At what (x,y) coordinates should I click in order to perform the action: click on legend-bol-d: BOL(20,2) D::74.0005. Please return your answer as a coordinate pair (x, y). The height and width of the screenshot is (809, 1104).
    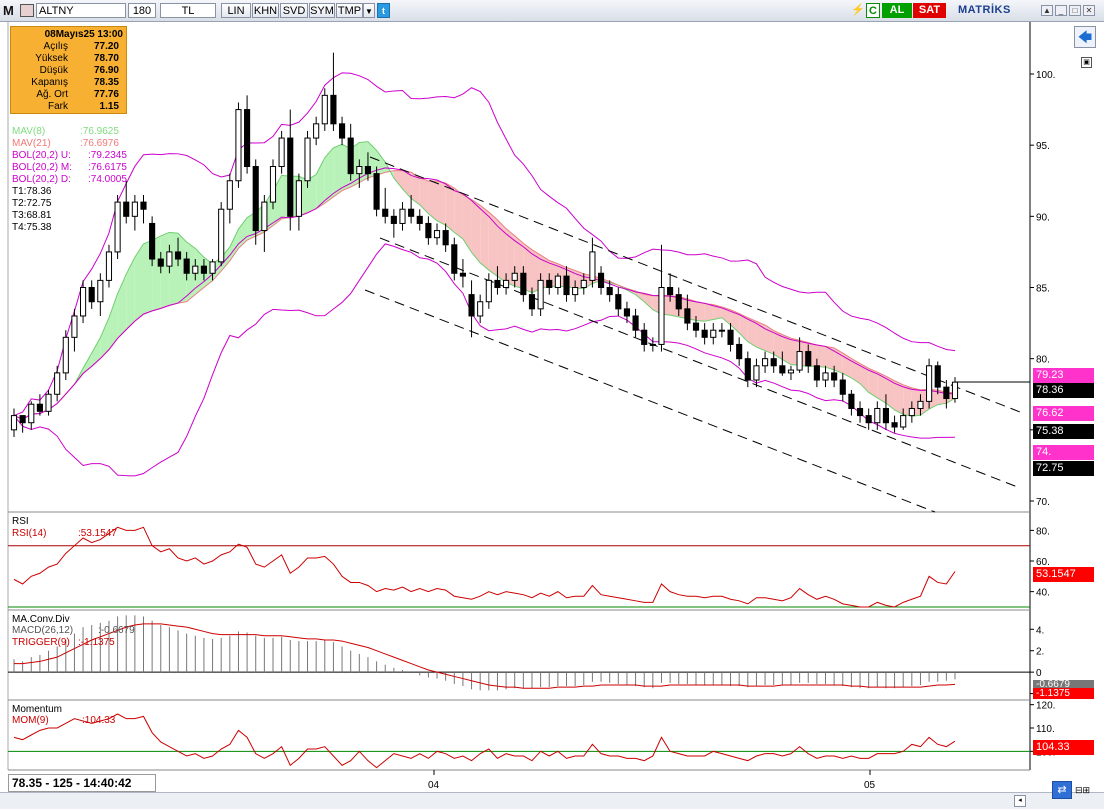
    Looking at the image, I should click on (69, 179).